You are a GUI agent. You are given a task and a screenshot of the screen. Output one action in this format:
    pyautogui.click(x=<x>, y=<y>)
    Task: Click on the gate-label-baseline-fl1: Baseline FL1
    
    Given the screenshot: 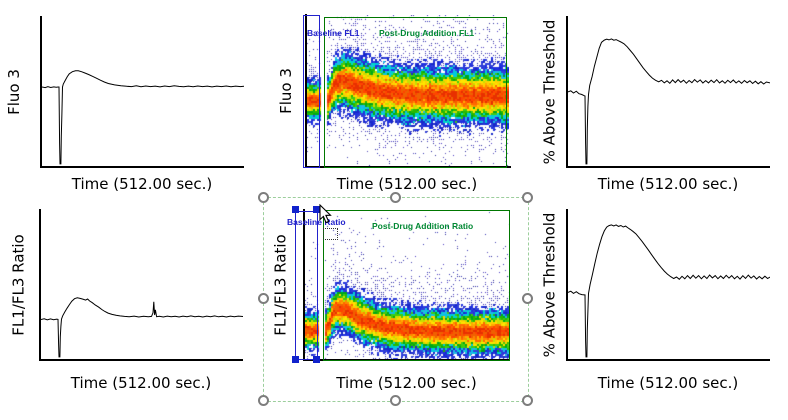 What is the action you would take?
    pyautogui.click(x=333, y=33)
    